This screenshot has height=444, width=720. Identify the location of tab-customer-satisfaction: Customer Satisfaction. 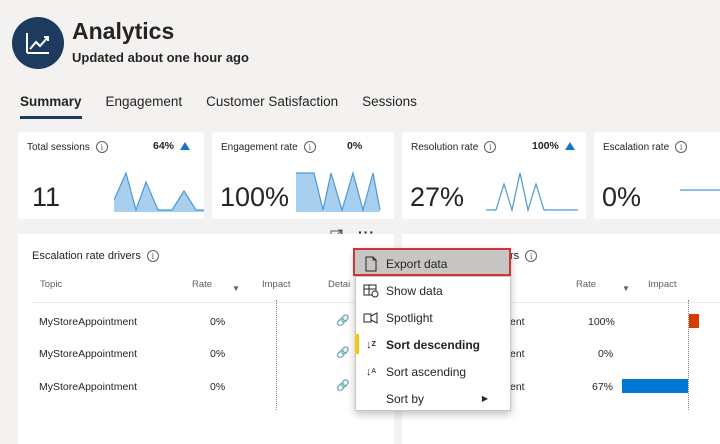
(272, 101).